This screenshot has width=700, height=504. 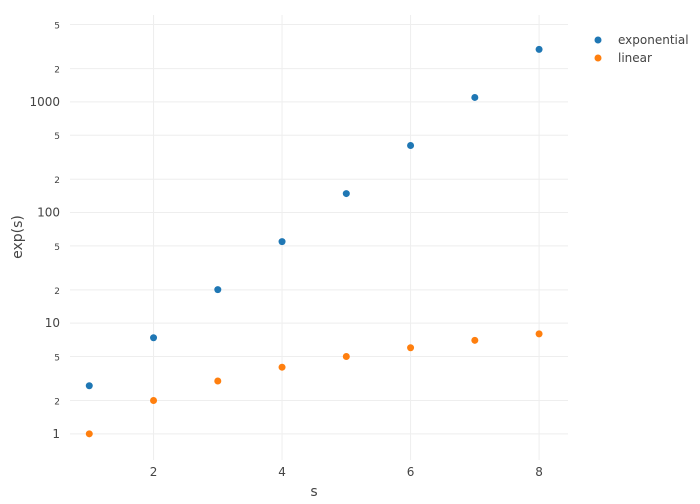 I want to click on x-tick-label: 2, so click(x=154, y=472).